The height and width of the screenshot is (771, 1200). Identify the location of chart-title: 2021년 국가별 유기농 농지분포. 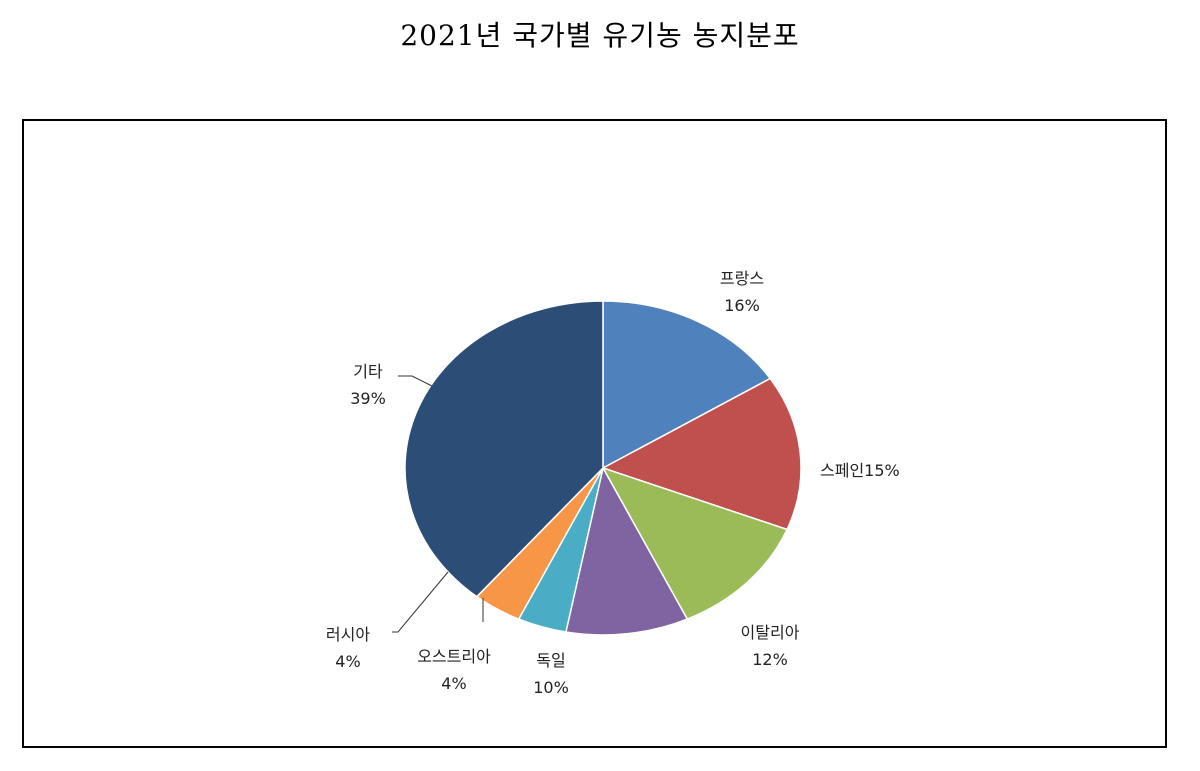
(600, 35).